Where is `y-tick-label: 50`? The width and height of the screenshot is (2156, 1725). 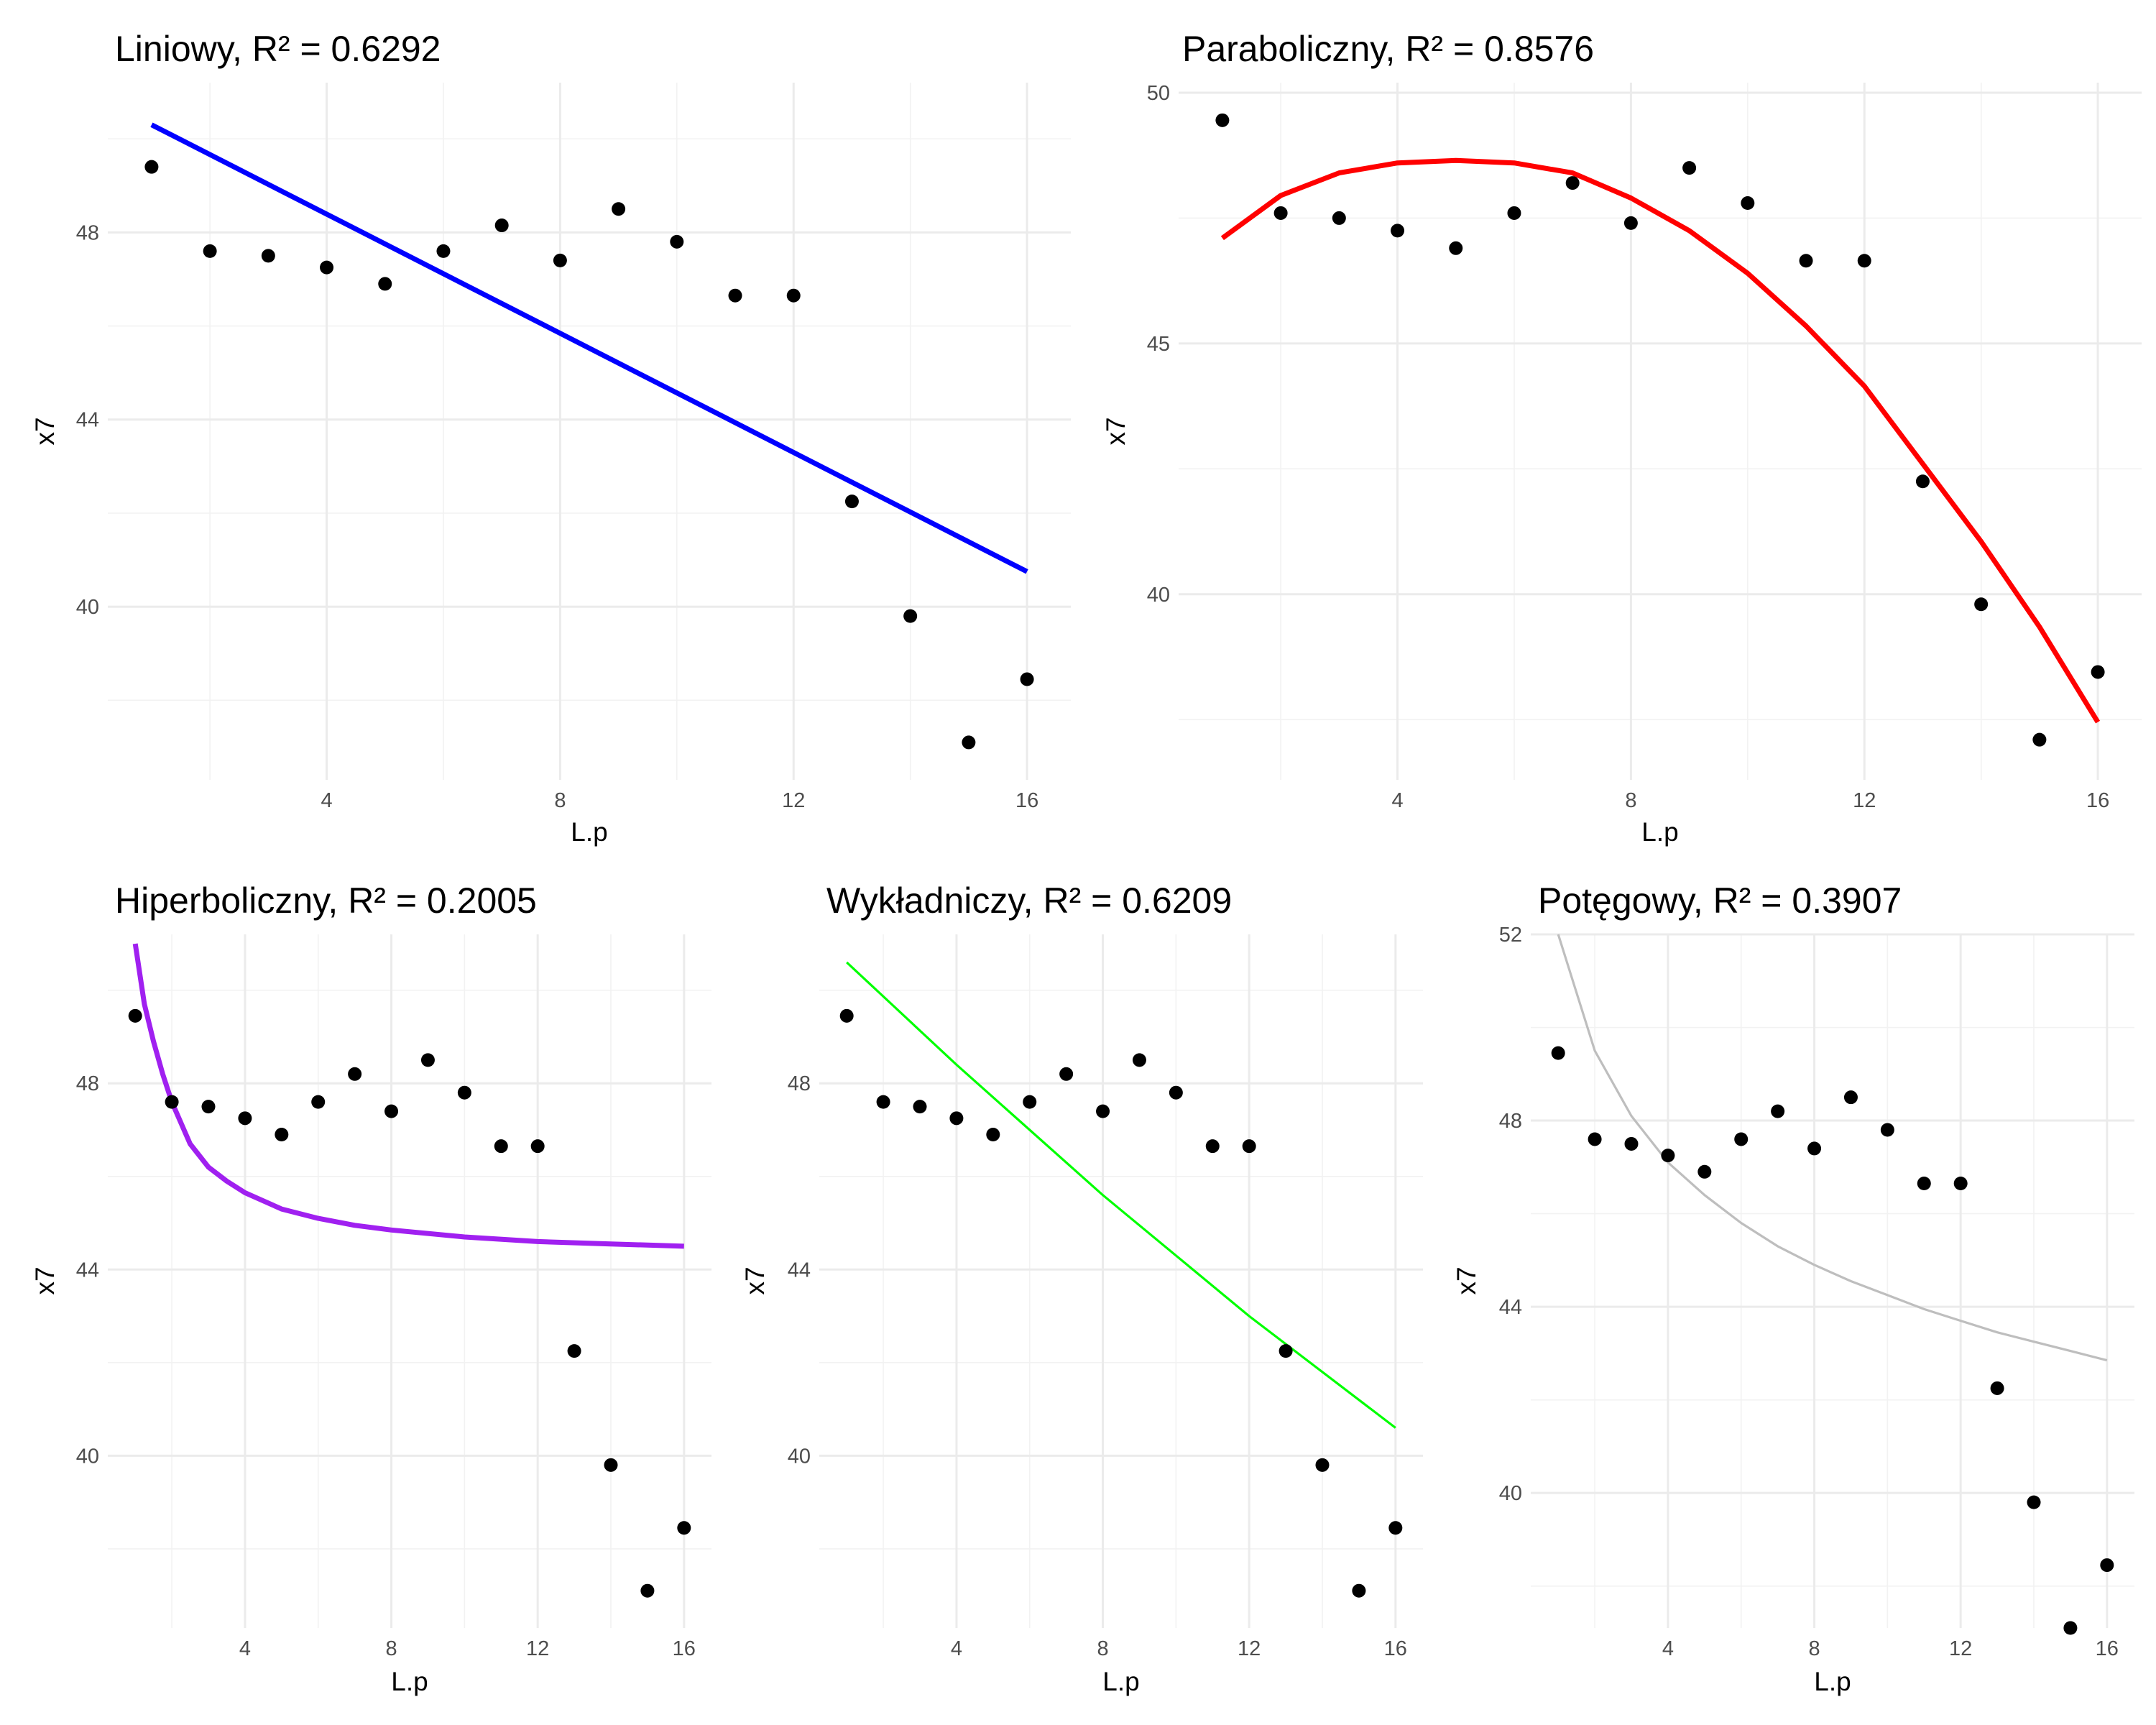
y-tick-label: 50 is located at coordinates (1158, 93).